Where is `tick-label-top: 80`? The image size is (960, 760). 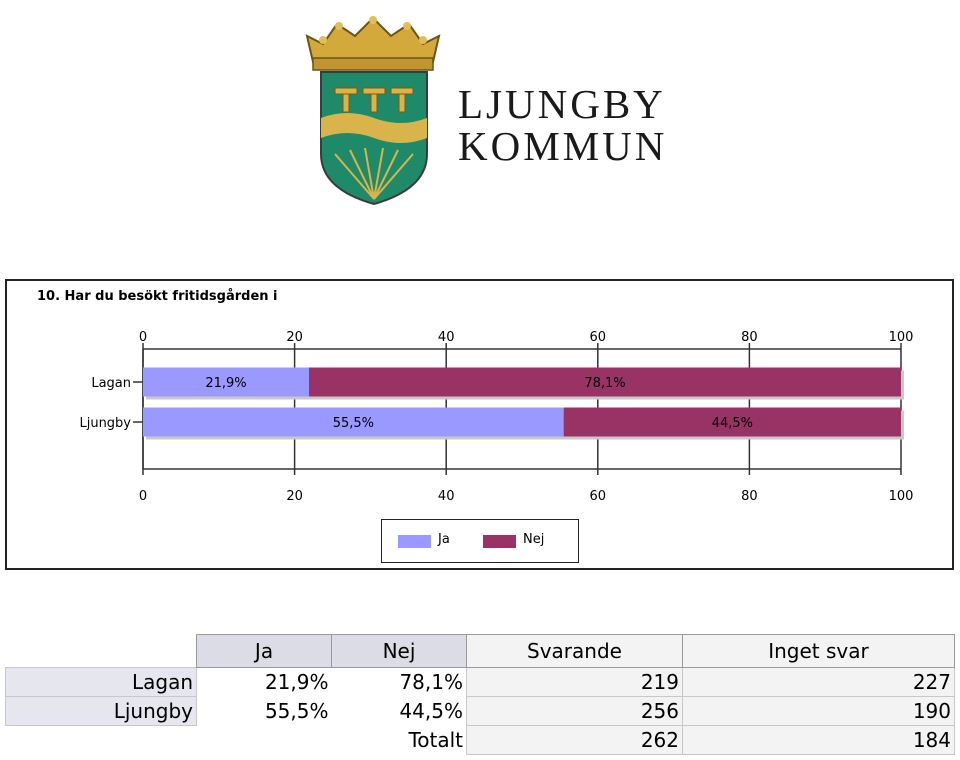
tick-label-top: 80 is located at coordinates (749, 337).